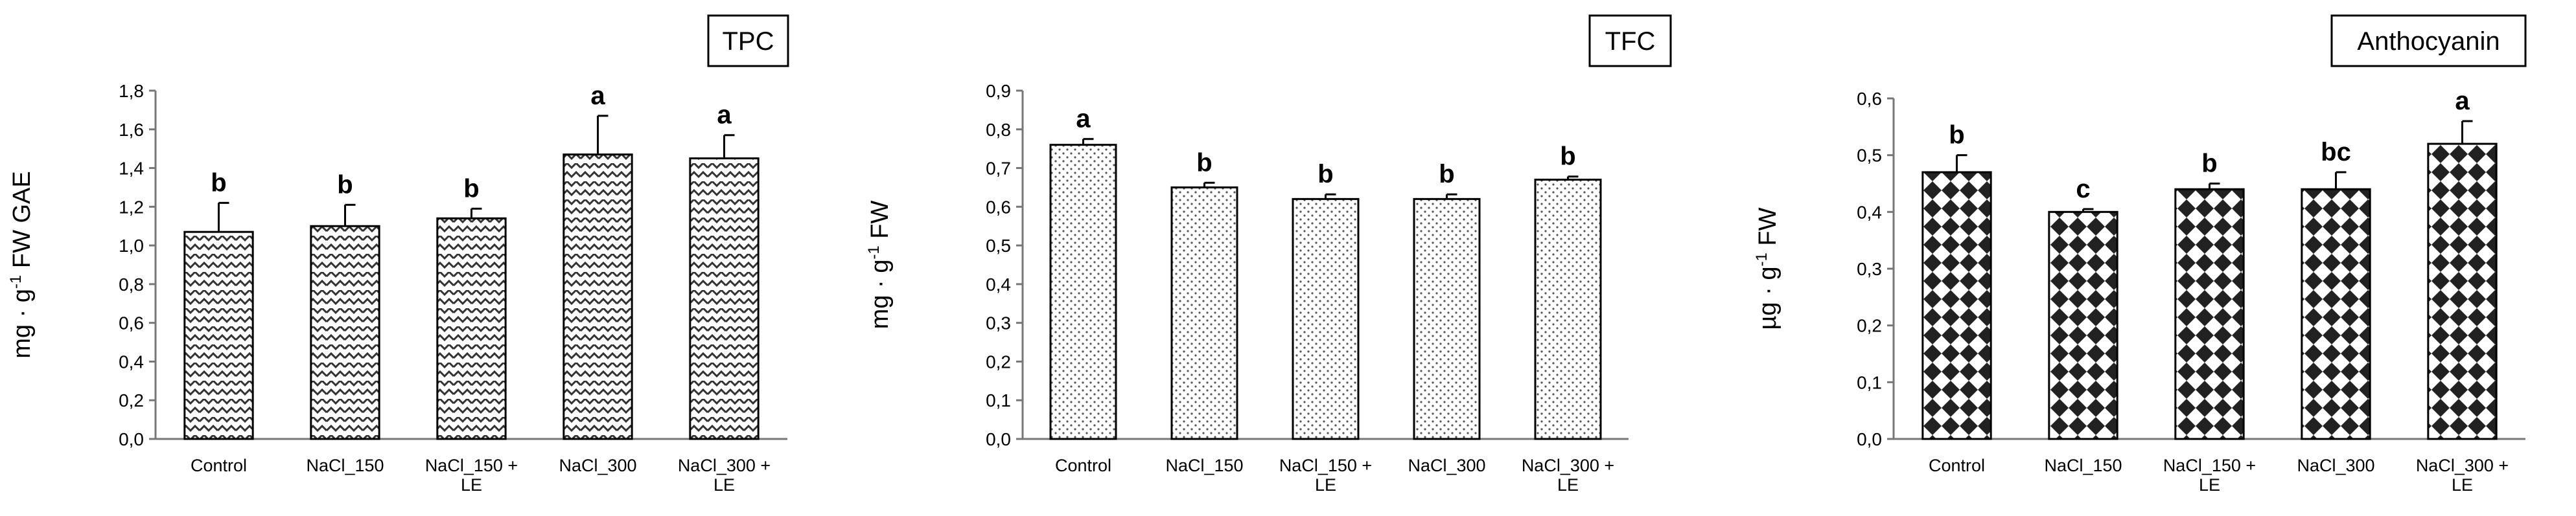 The height and width of the screenshot is (516, 2576). Describe the element at coordinates (132, 91) in the screenshot. I see `y-tick-label: 1,8` at that location.